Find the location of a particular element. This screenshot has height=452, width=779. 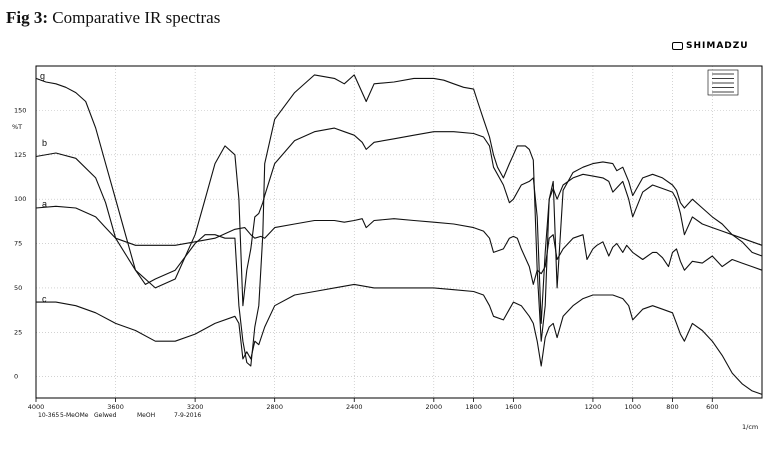

legend-box is located at coordinates (723, 82).